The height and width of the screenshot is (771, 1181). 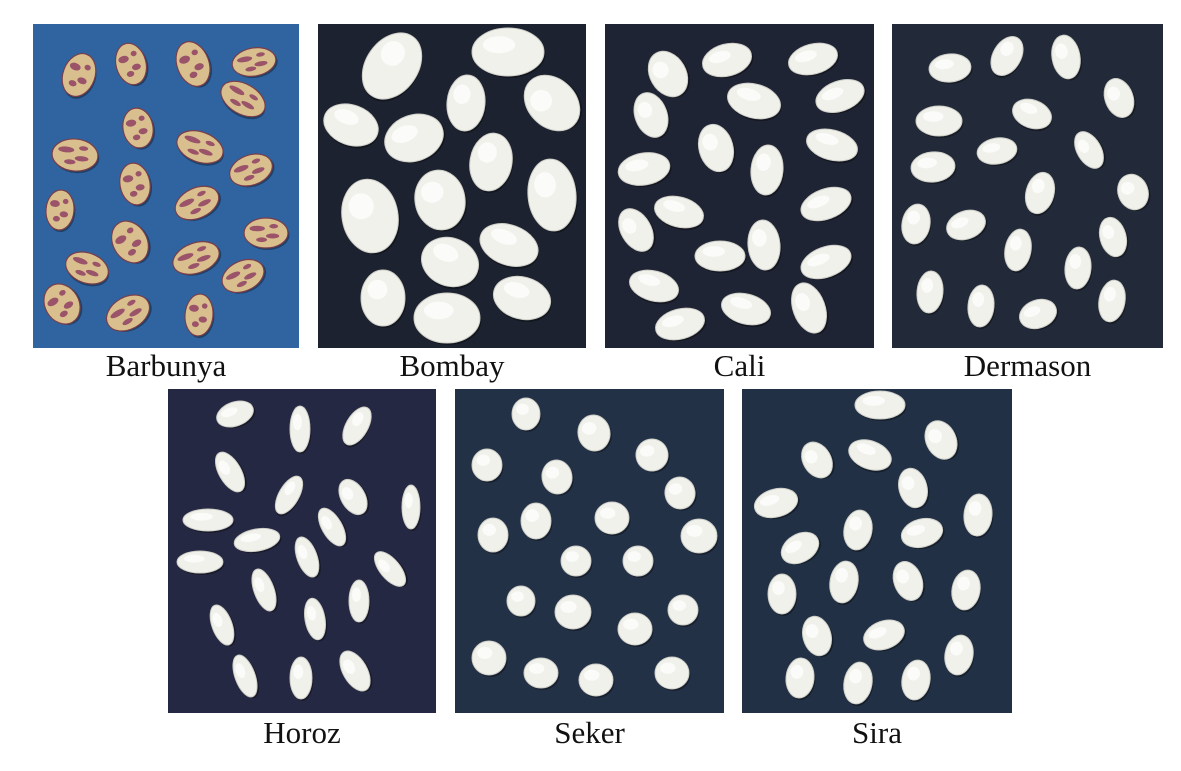 What do you see at coordinates (589, 732) in the screenshot?
I see `caption-seker: Seker` at bounding box center [589, 732].